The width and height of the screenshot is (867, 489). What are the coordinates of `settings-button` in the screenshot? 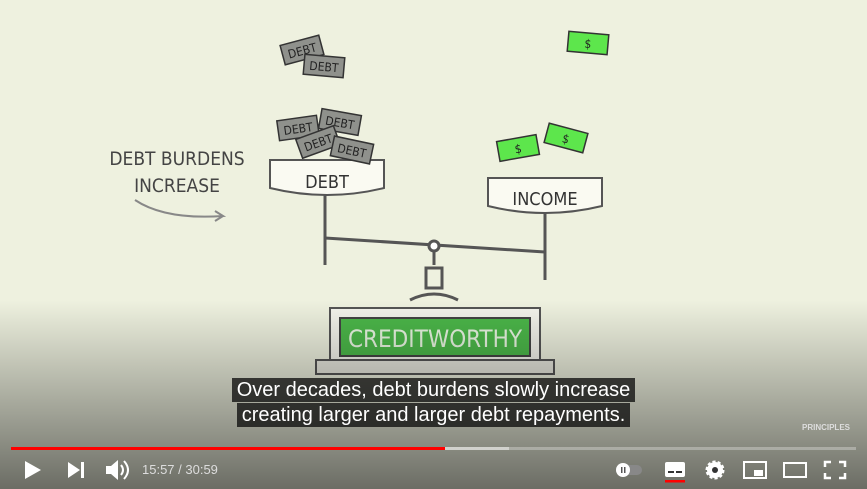 It's located at (715, 470).